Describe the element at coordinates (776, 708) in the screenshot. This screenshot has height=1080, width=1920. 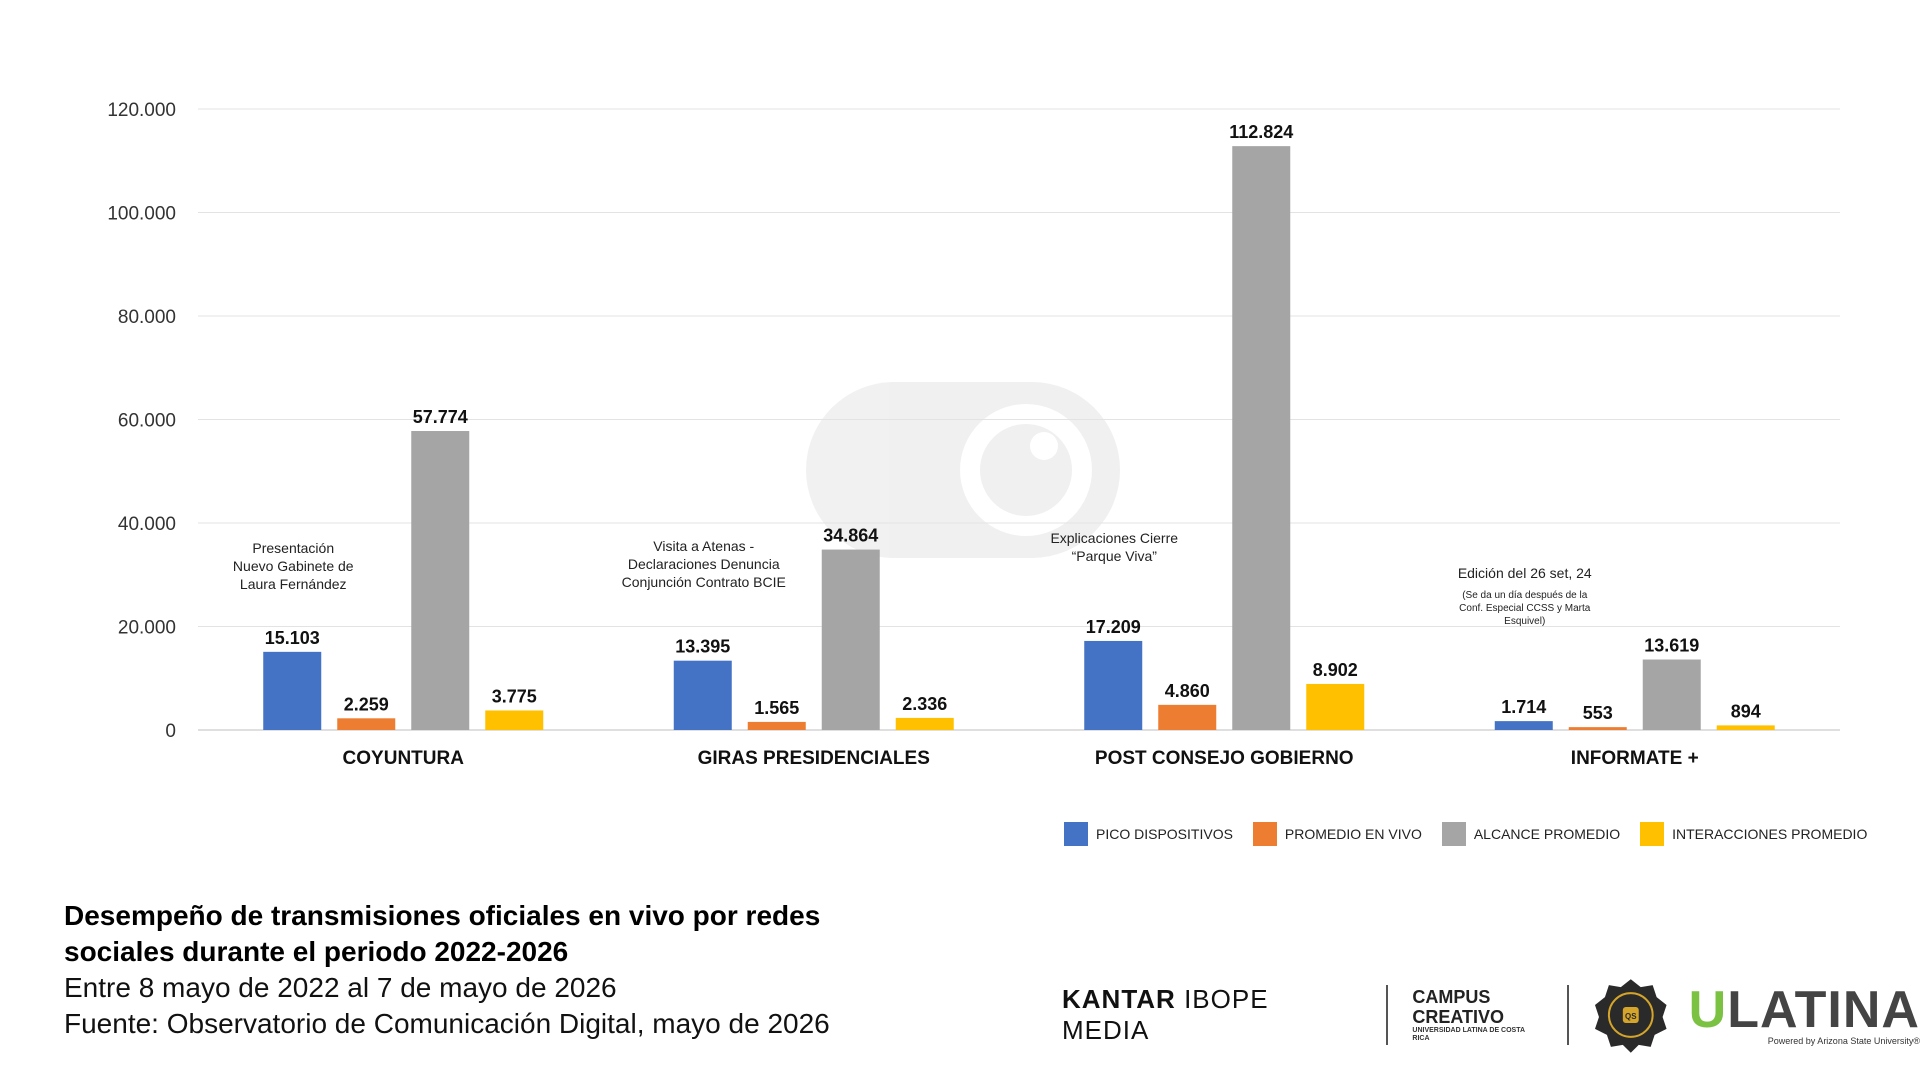
I see `bar-value-label: 1.565` at that location.